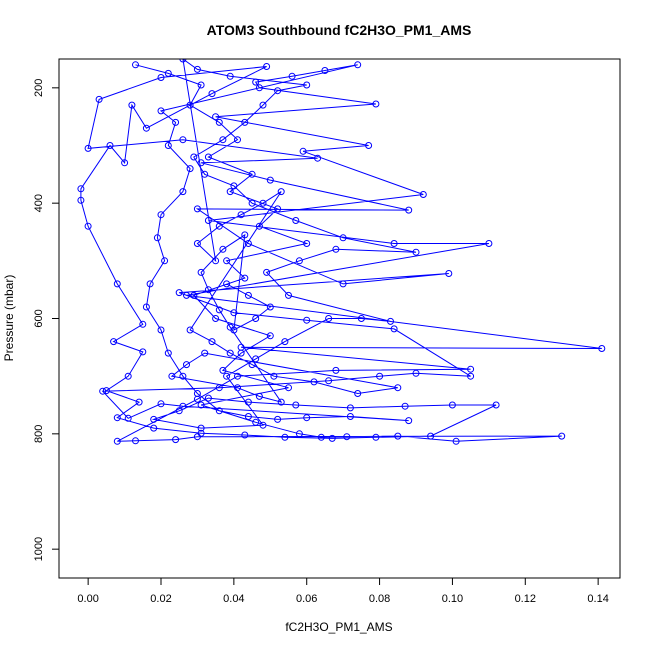 Image resolution: width=650 pixels, height=650 pixels. Describe the element at coordinates (39, 203) in the screenshot. I see `y-tick-label: 400` at that location.